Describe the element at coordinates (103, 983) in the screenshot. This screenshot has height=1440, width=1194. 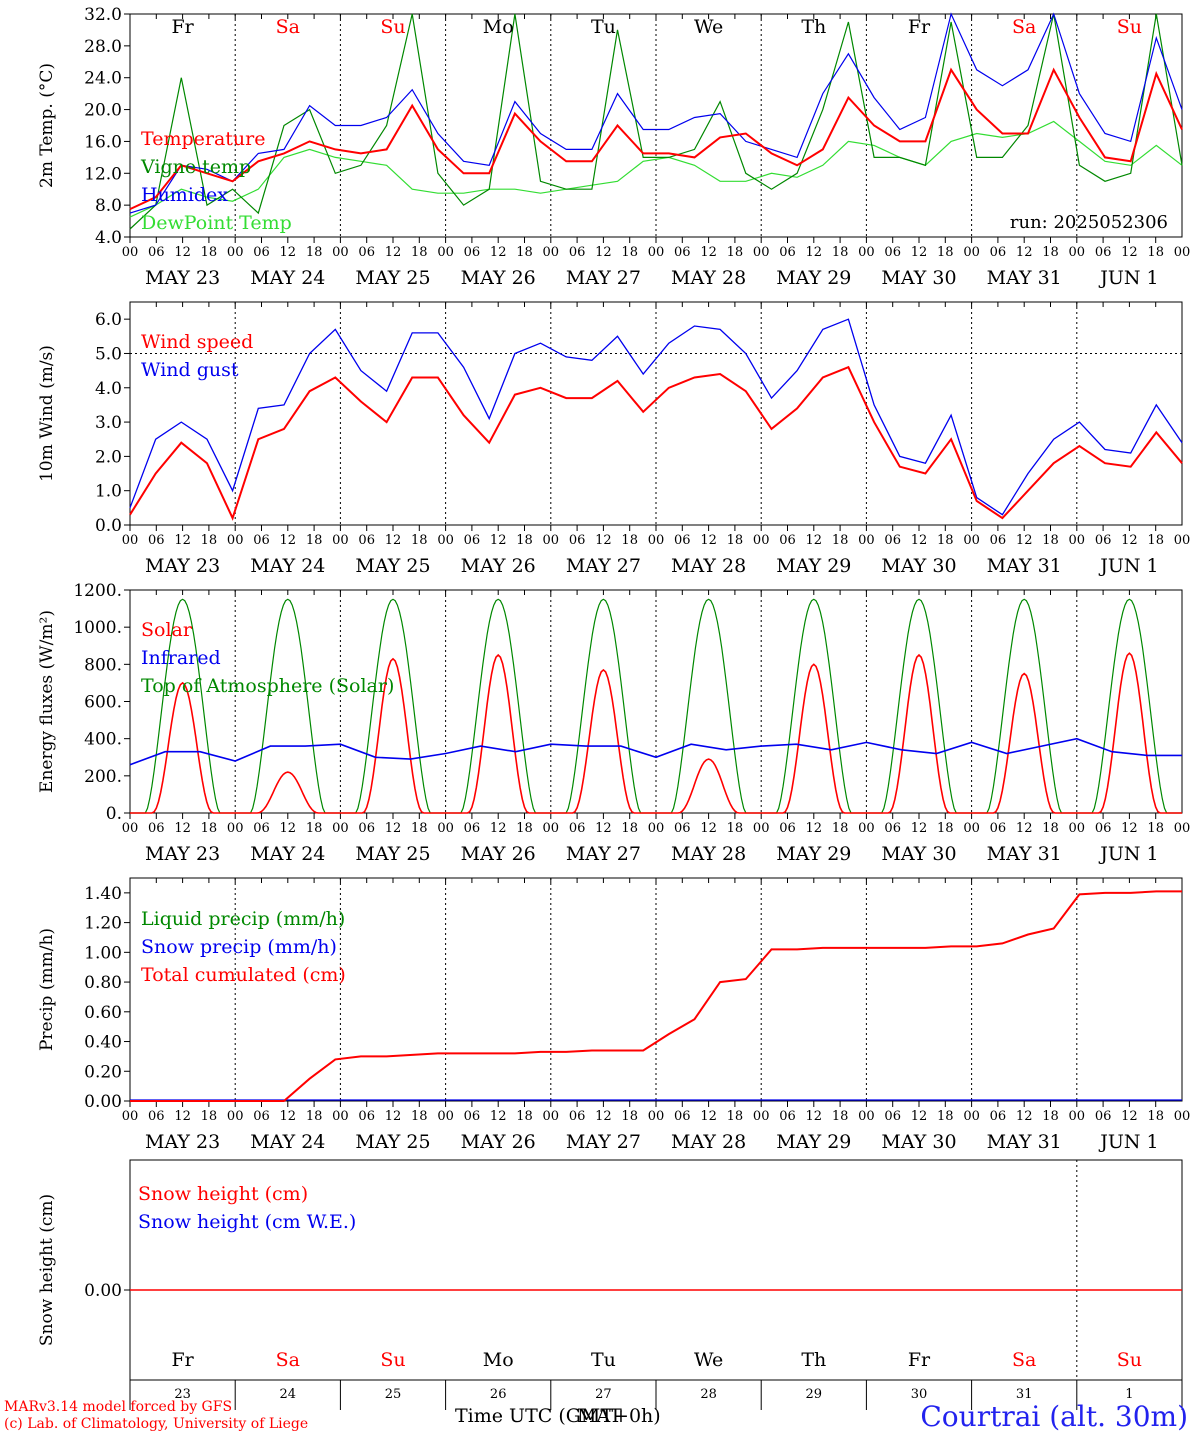
I see `y-tick-label: 0.80` at that location.